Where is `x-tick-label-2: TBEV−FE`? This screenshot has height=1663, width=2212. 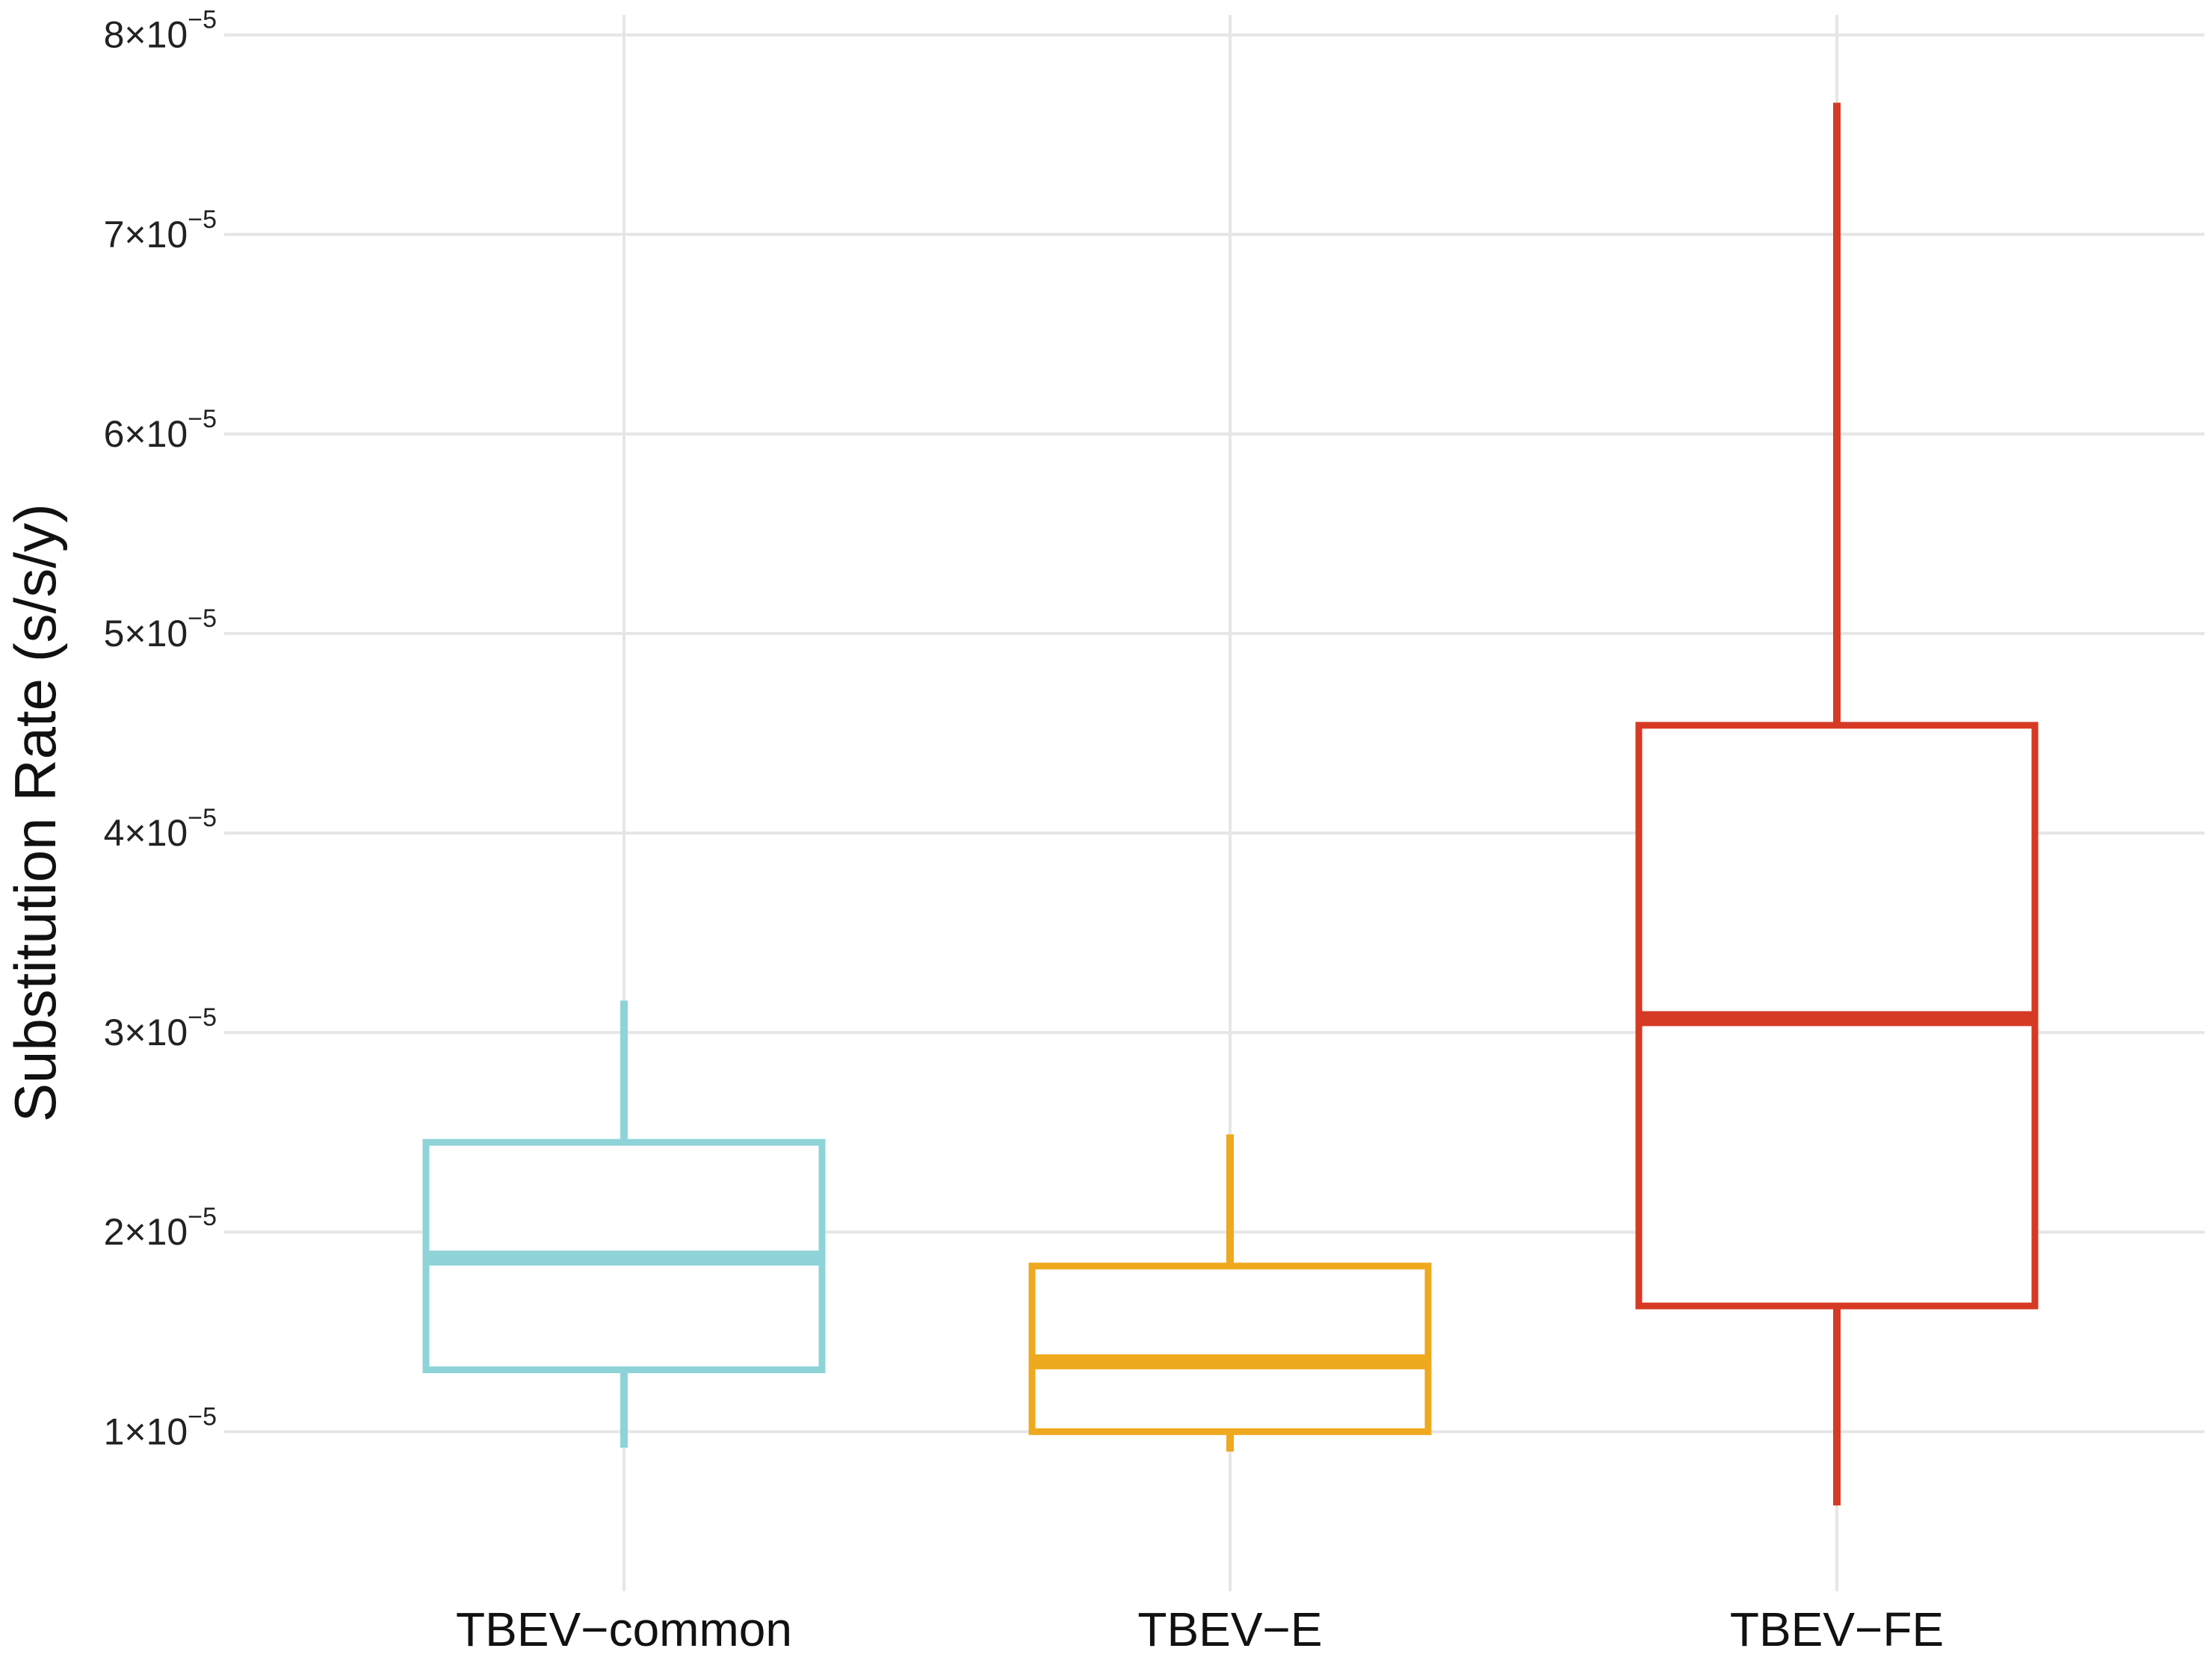 x-tick-label-2: TBEV−FE is located at coordinates (1837, 1629).